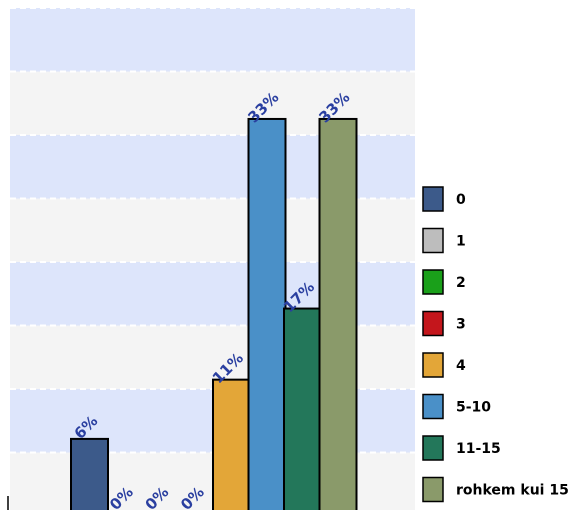  Describe the element at coordinates (512, 491) in the screenshot. I see `legend-label: rohkem kui 15` at that location.